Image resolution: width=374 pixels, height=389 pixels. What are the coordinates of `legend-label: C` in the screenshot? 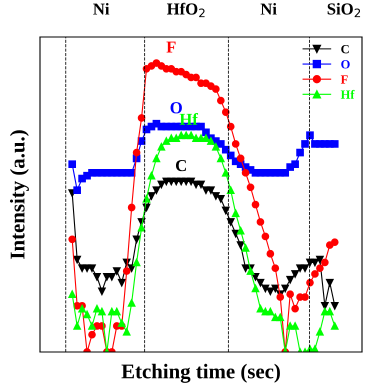 It's located at (345, 49).